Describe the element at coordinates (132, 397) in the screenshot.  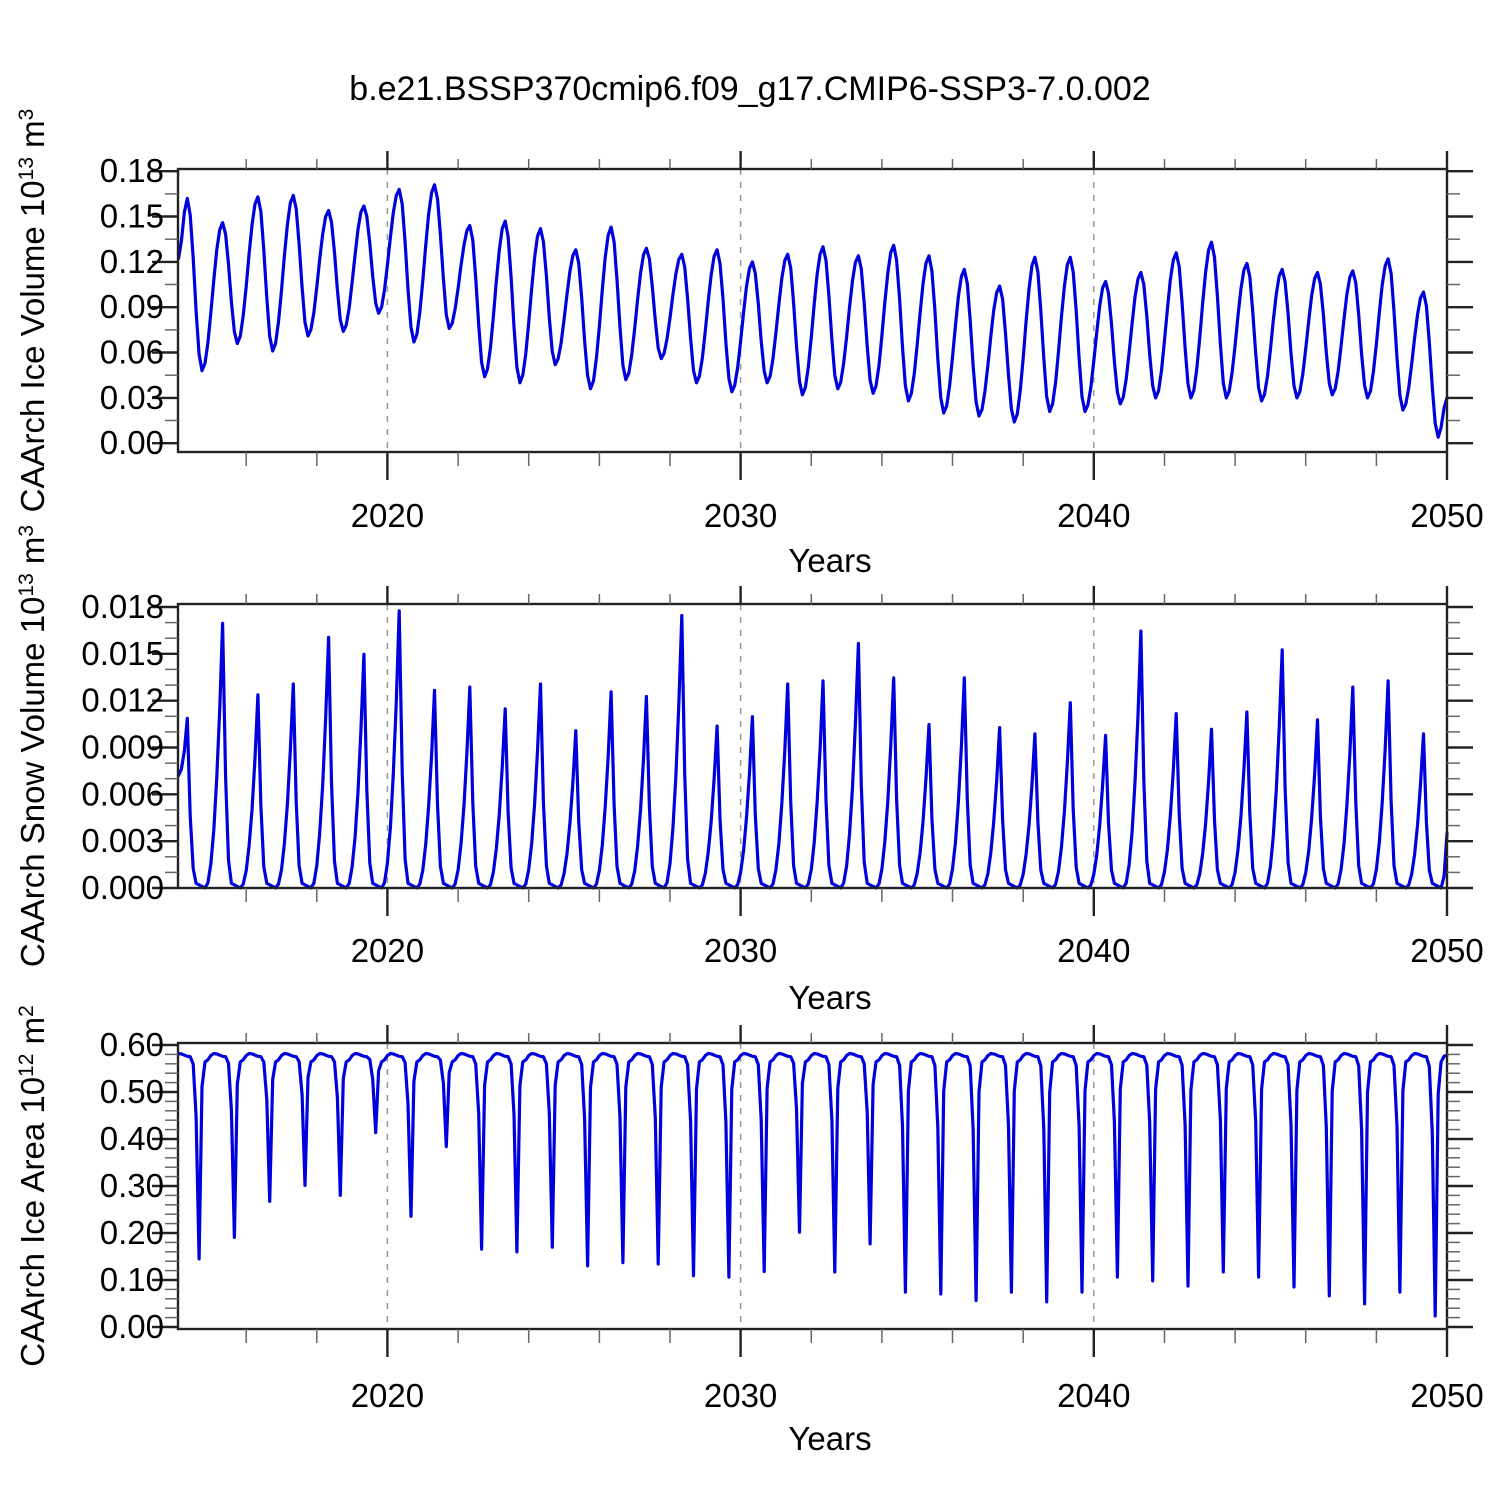
I see `y-tick-label: 0.03` at that location.